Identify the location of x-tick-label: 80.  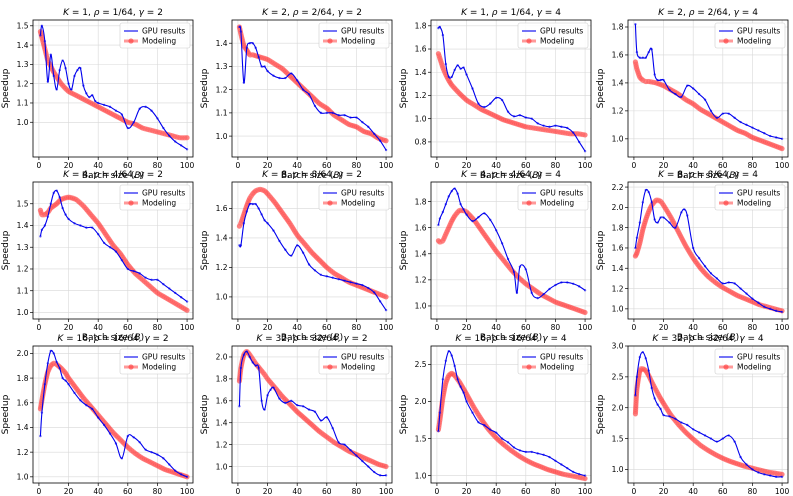
(753, 165).